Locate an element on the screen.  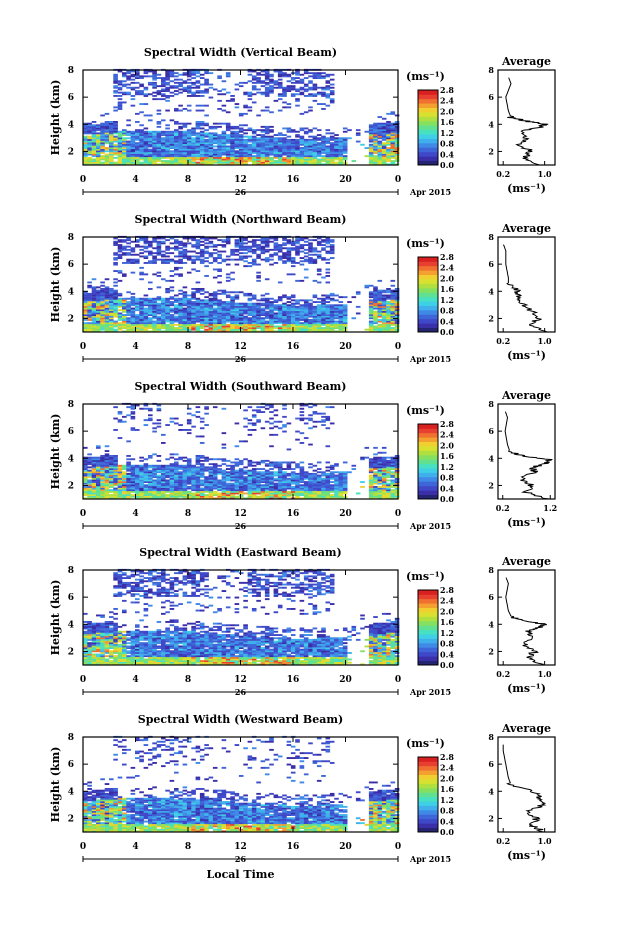
average-profile-line is located at coordinates (525, 288).